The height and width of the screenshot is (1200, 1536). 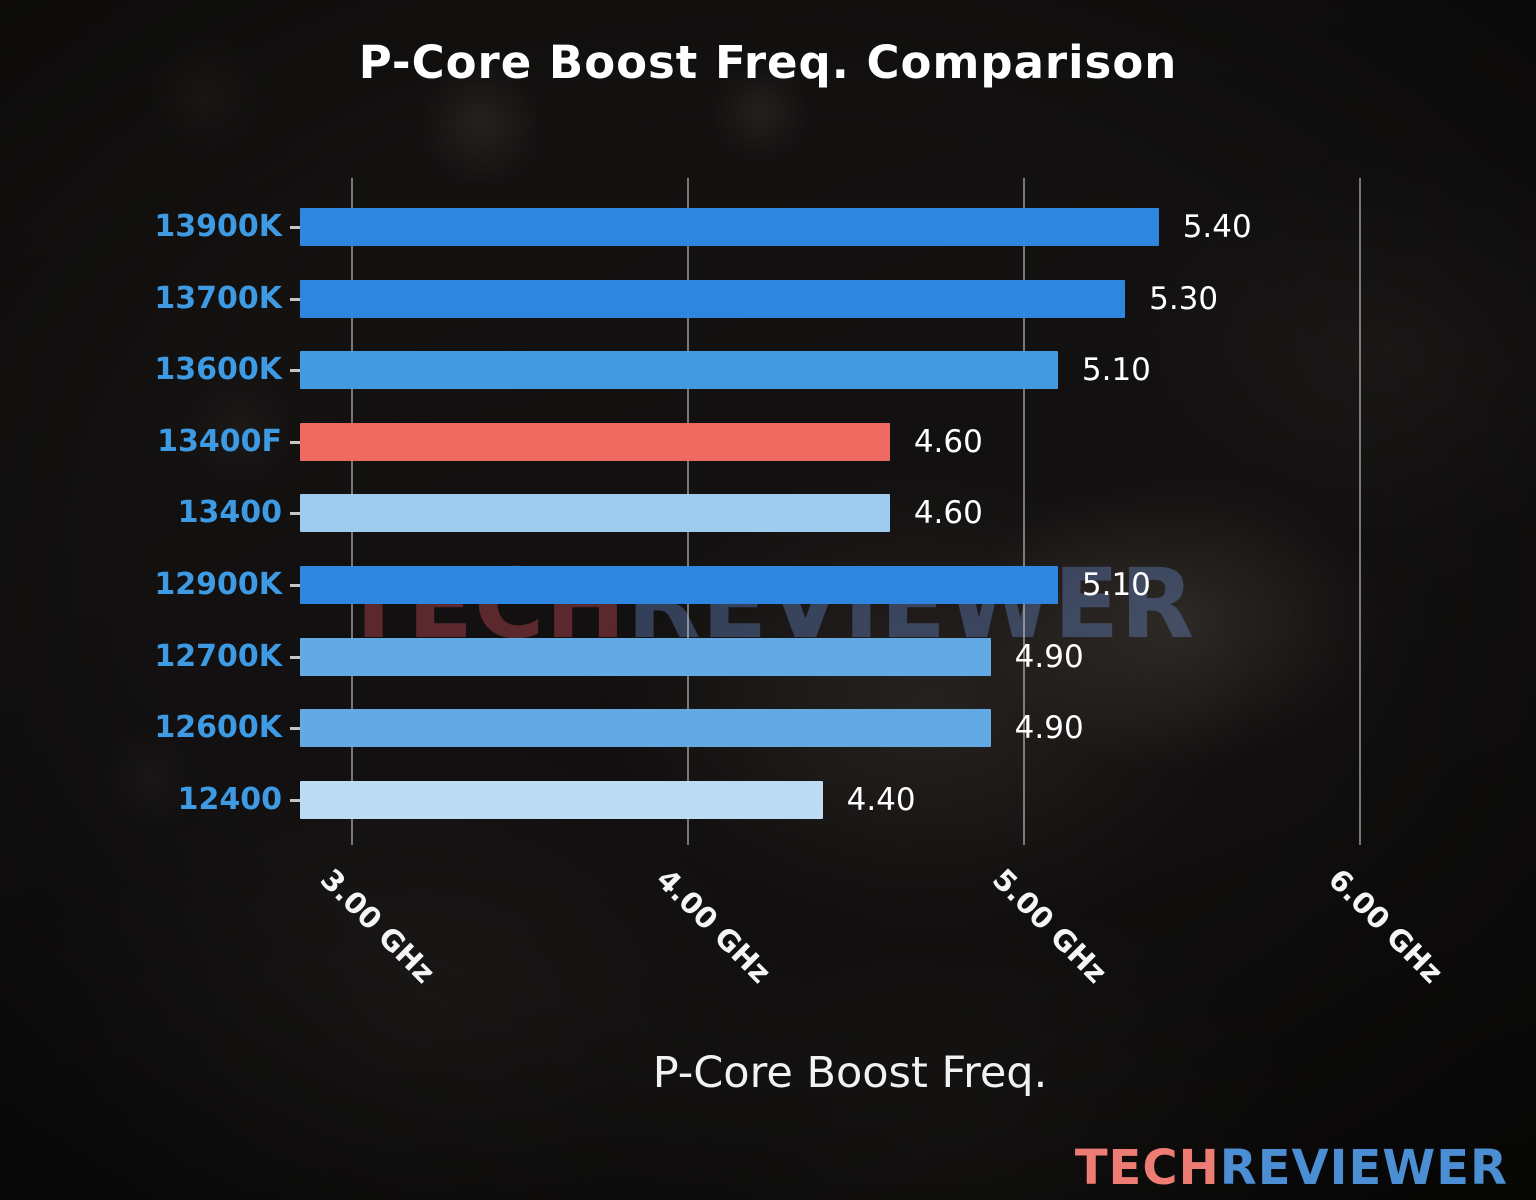 What do you see at coordinates (218, 298) in the screenshot?
I see `category-label-13700k: 13700K` at bounding box center [218, 298].